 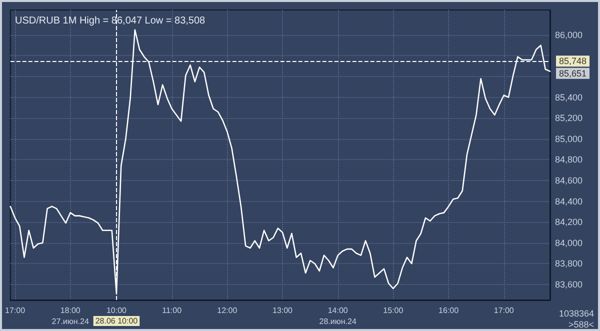 What do you see at coordinates (569, 201) in the screenshot?
I see `y-tick-label: 84,400` at bounding box center [569, 201].